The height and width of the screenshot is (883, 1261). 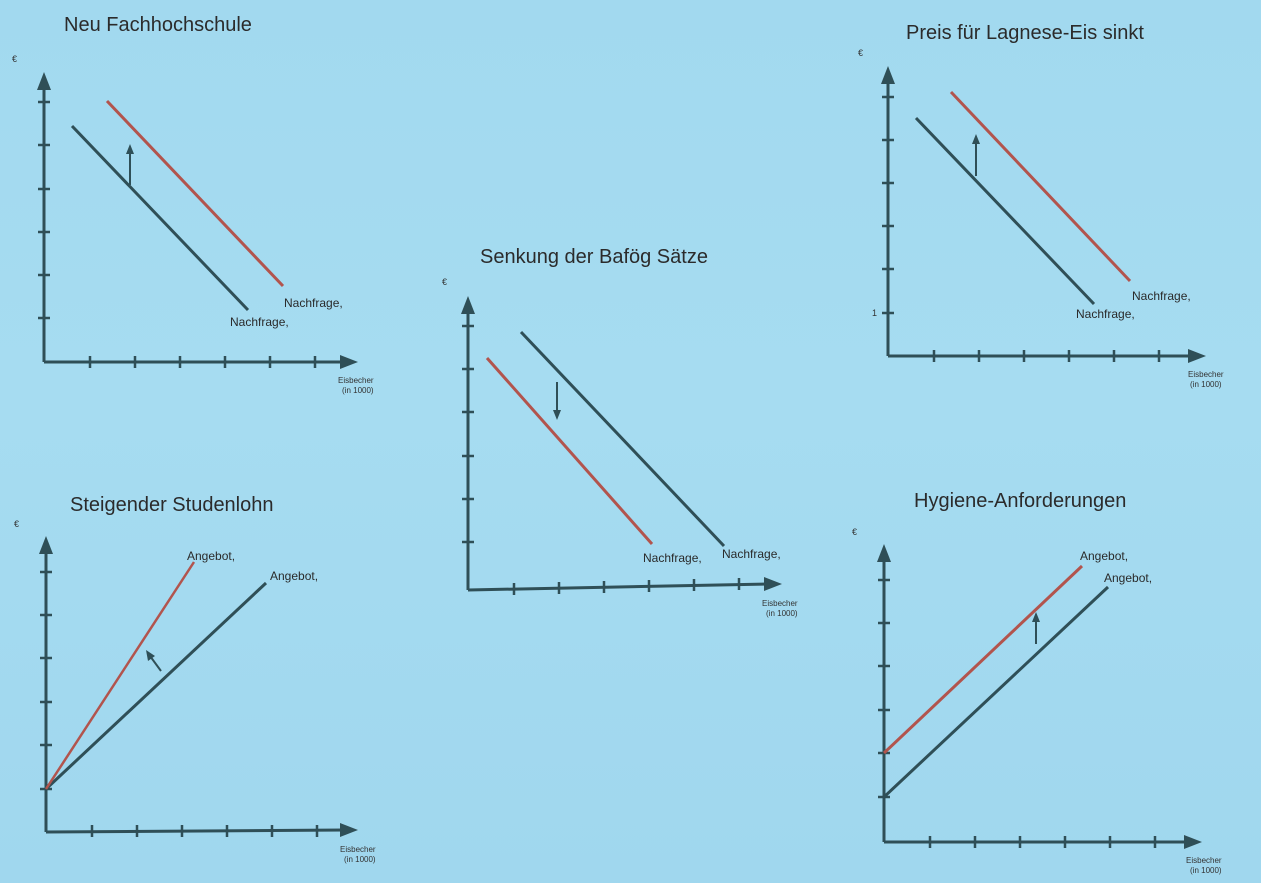 I want to click on panel-title-neu-fachhochschule: Neu Fachhochschule, so click(x=158, y=25).